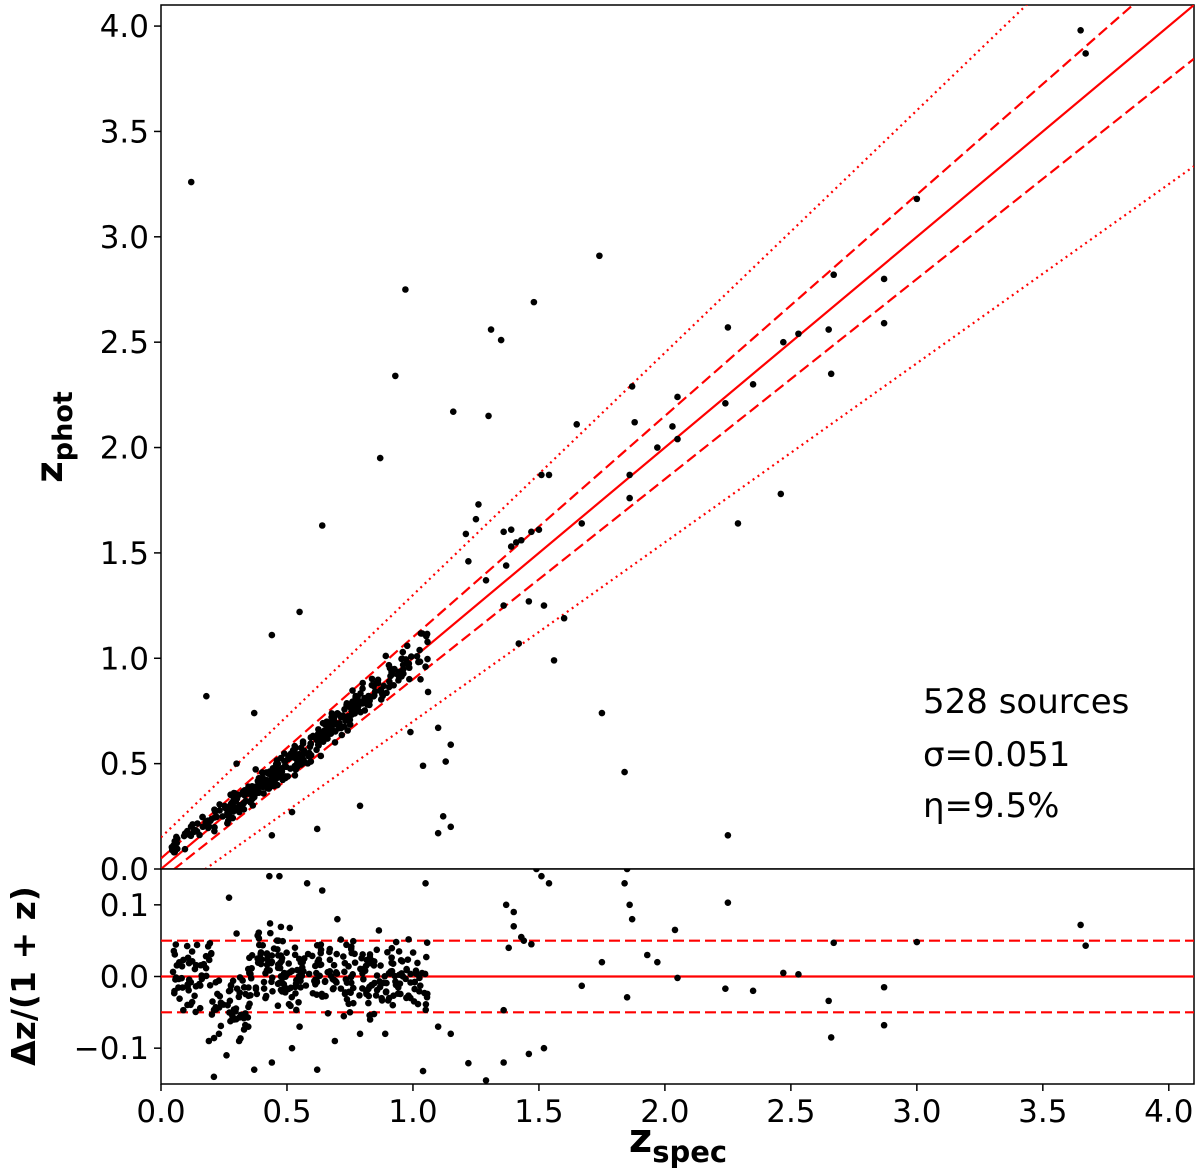 The image size is (1200, 1170). I want to click on y-axis-label-residual: Δz/(1 + z), so click(23, 976).